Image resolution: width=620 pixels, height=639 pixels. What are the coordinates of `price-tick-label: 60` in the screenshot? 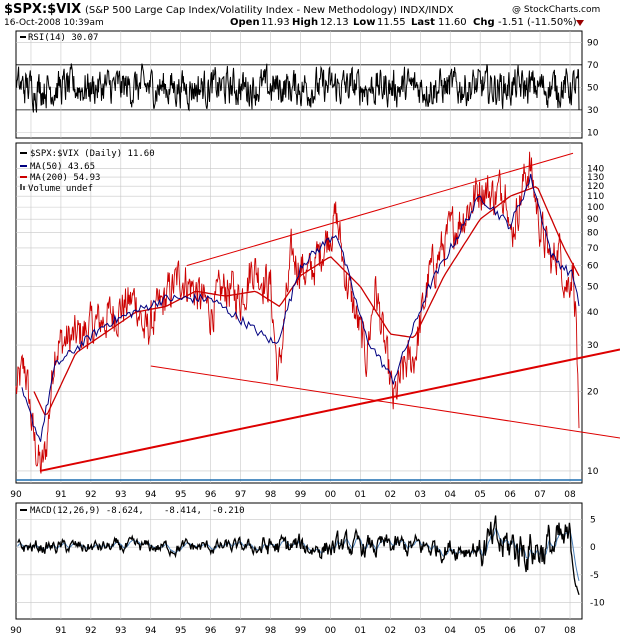 It's located at (593, 267).